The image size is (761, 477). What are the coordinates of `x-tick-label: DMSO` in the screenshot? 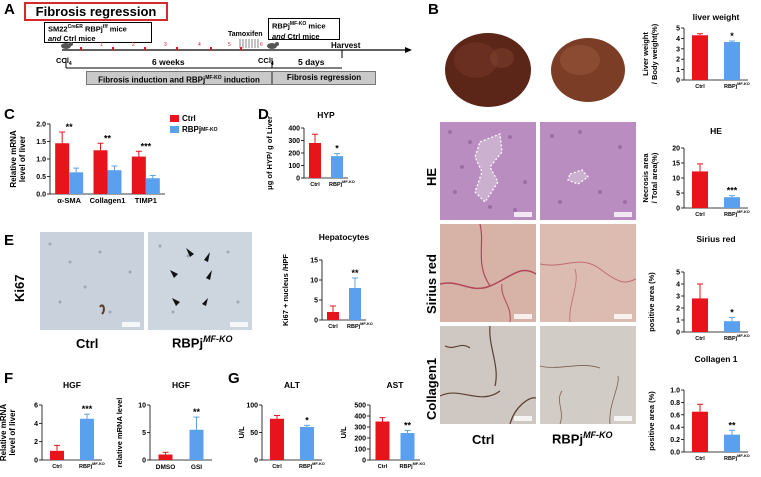 It's located at (166, 467).